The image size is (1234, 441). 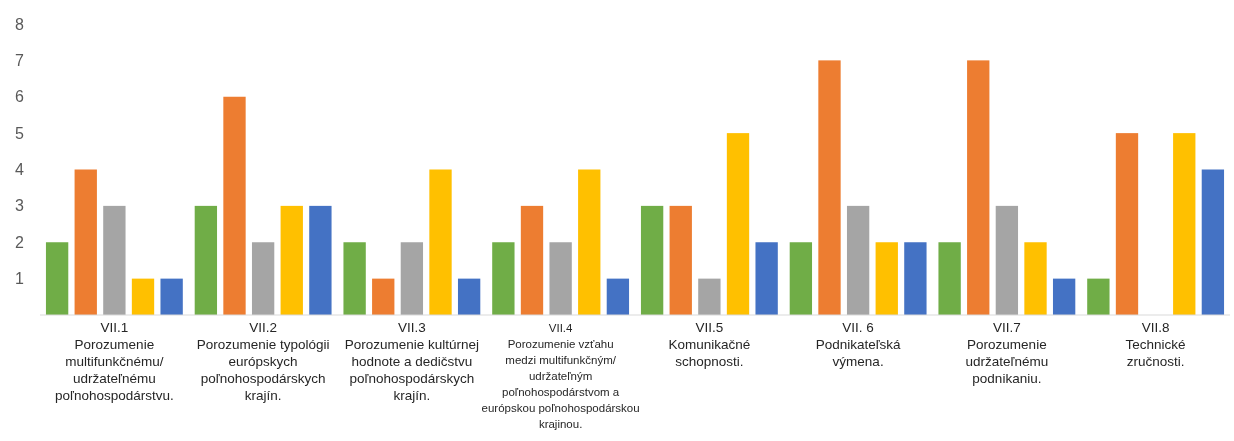 I want to click on y-tick-label: 6, so click(x=20, y=97).